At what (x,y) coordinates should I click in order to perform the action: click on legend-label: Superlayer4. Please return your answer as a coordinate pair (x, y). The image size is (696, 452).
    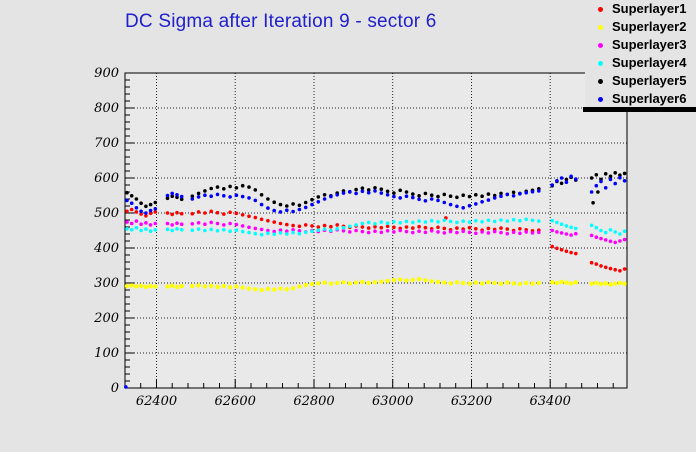
    Looking at the image, I should click on (649, 62).